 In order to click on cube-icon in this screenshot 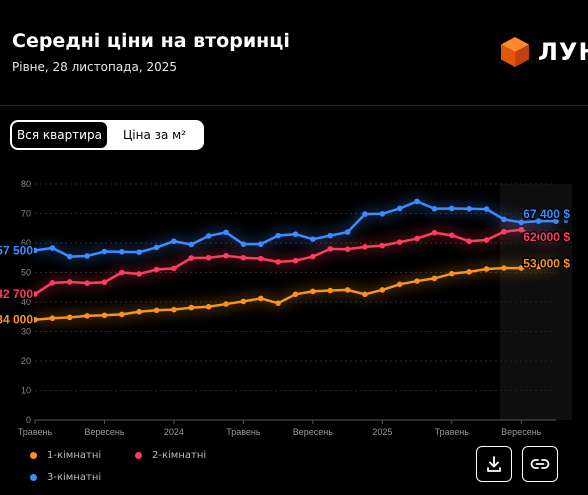, I will do `click(515, 52)`.